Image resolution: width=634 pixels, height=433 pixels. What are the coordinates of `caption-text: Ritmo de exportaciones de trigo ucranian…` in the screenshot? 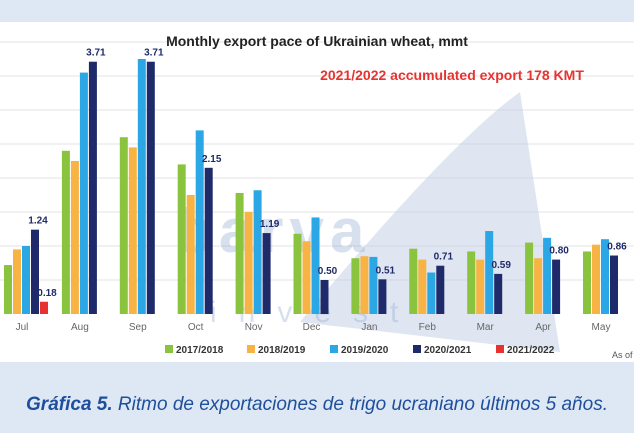 It's located at (360, 404).